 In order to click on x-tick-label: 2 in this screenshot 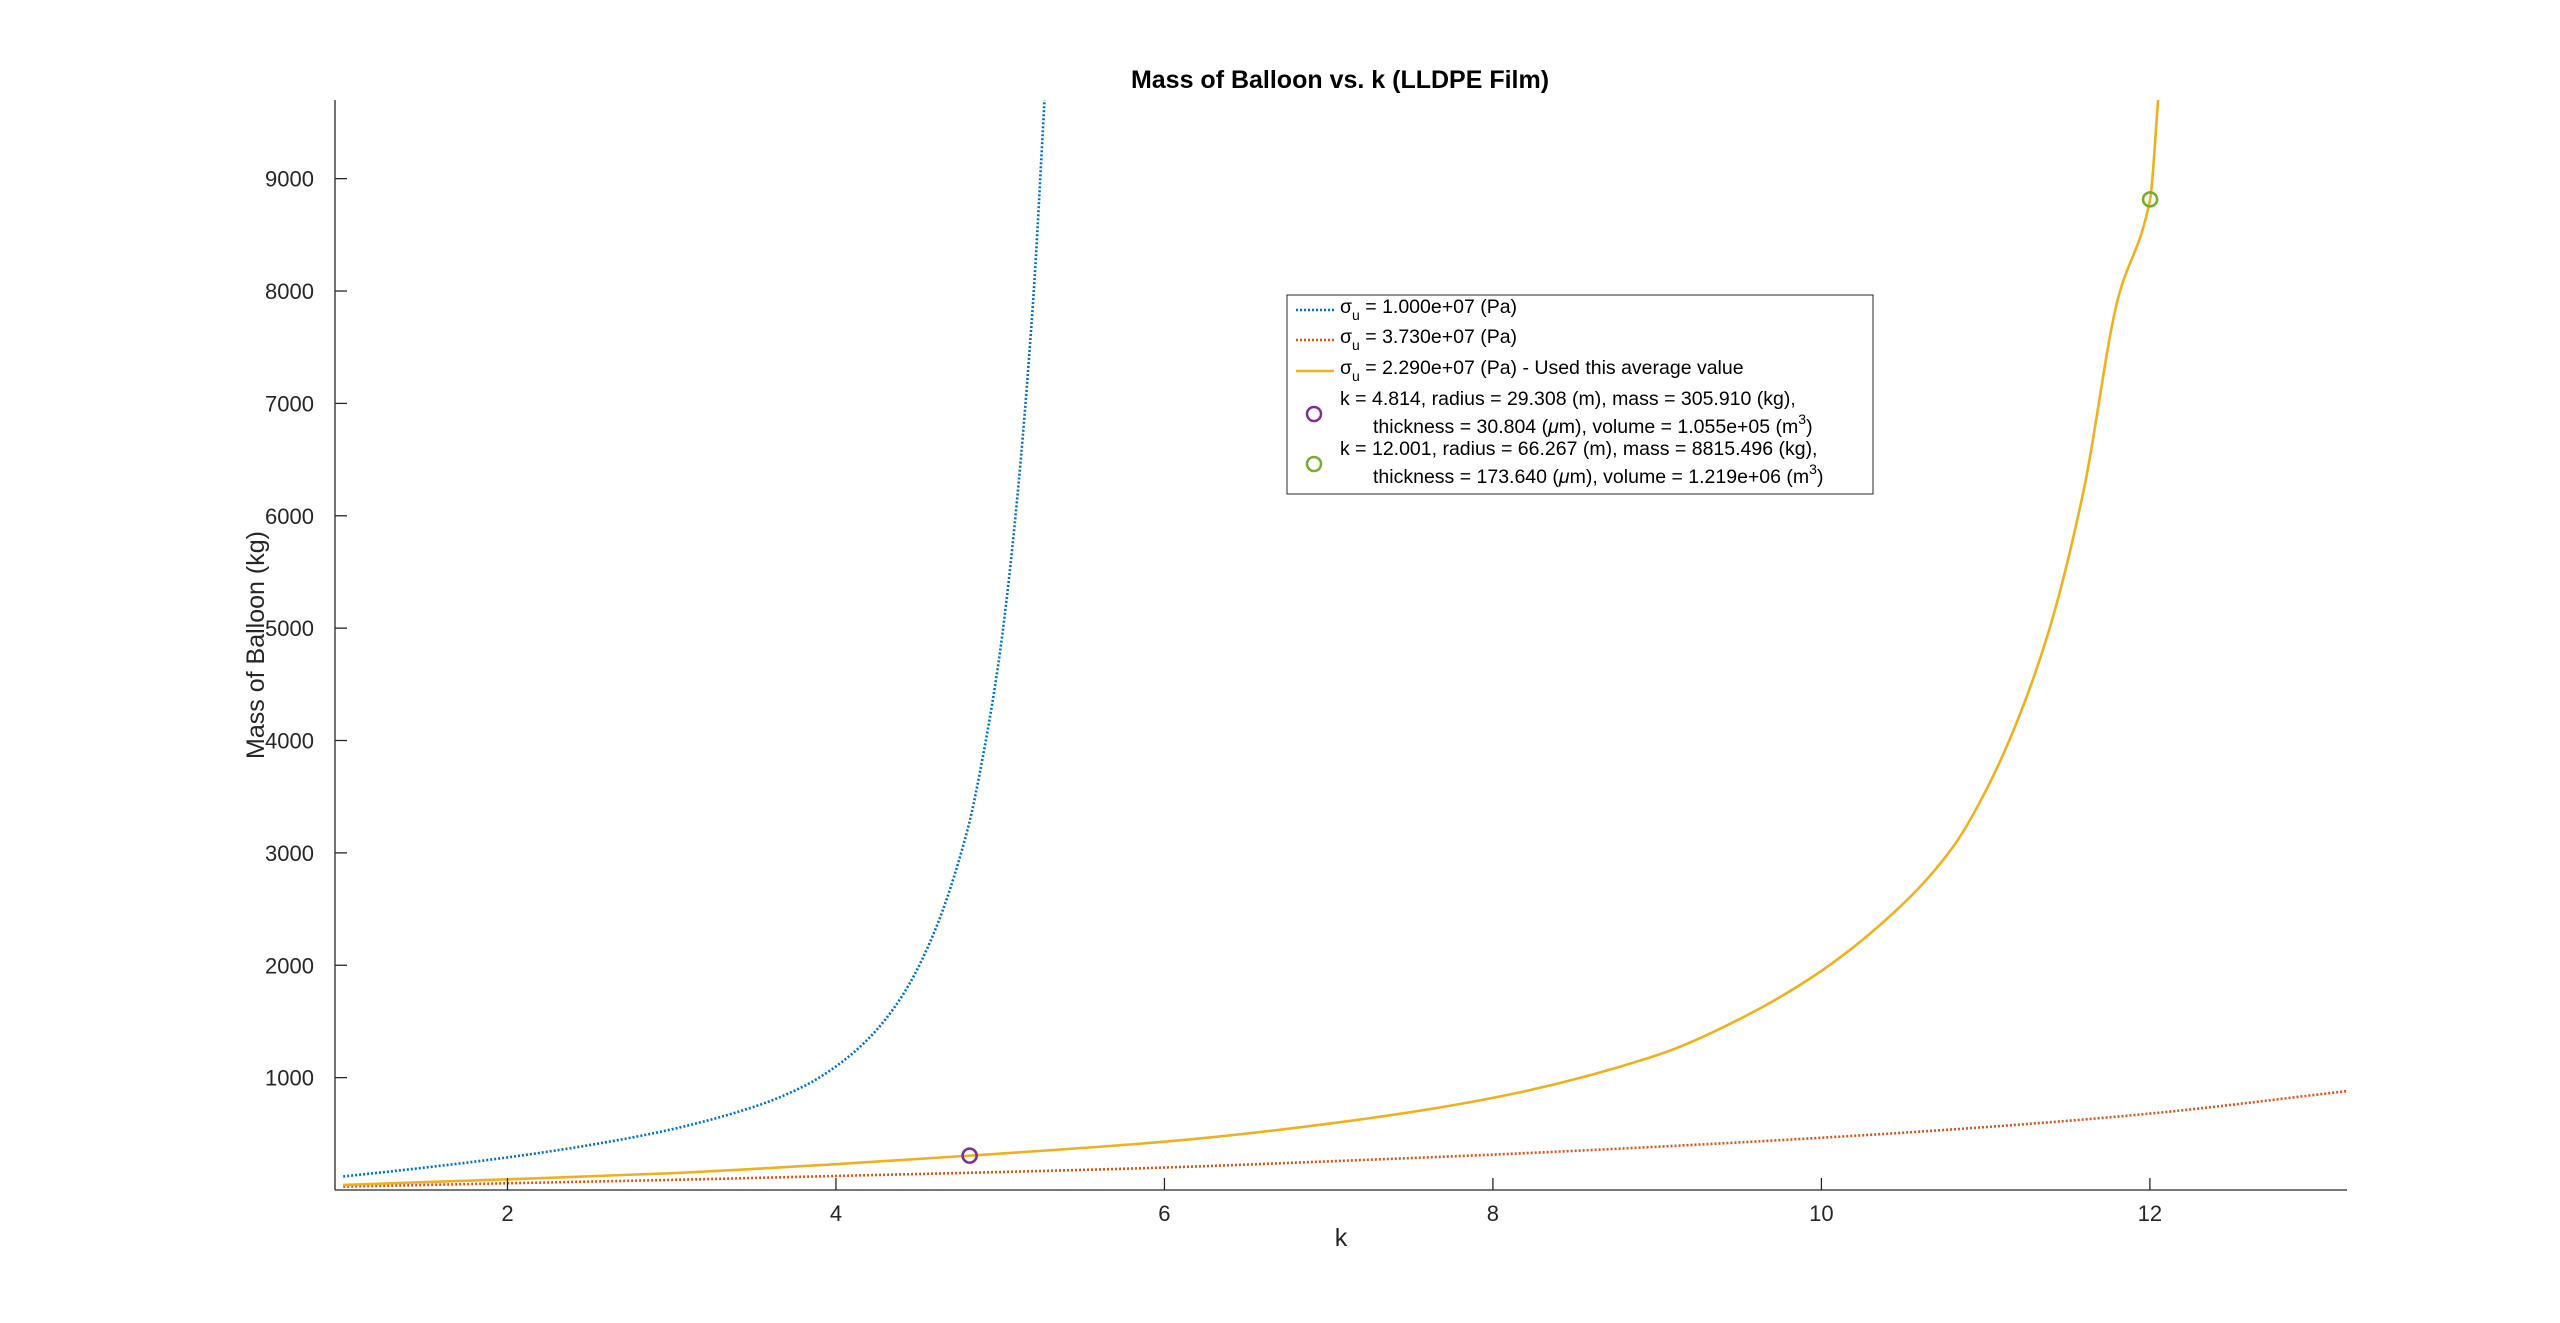, I will do `click(507, 1213)`.